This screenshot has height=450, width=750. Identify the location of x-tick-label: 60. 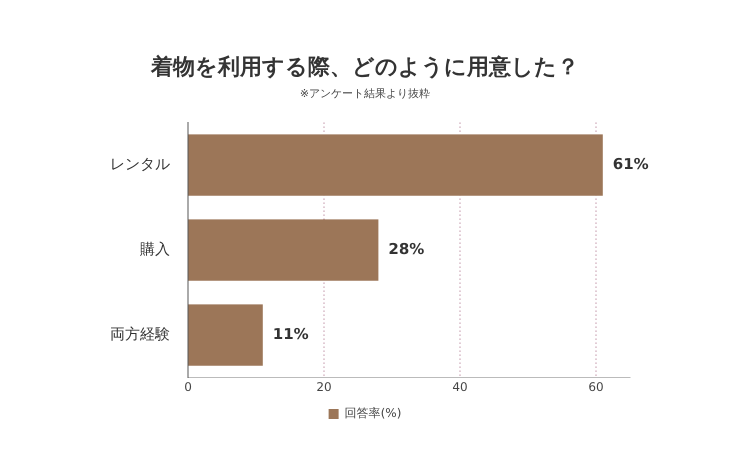
(596, 387).